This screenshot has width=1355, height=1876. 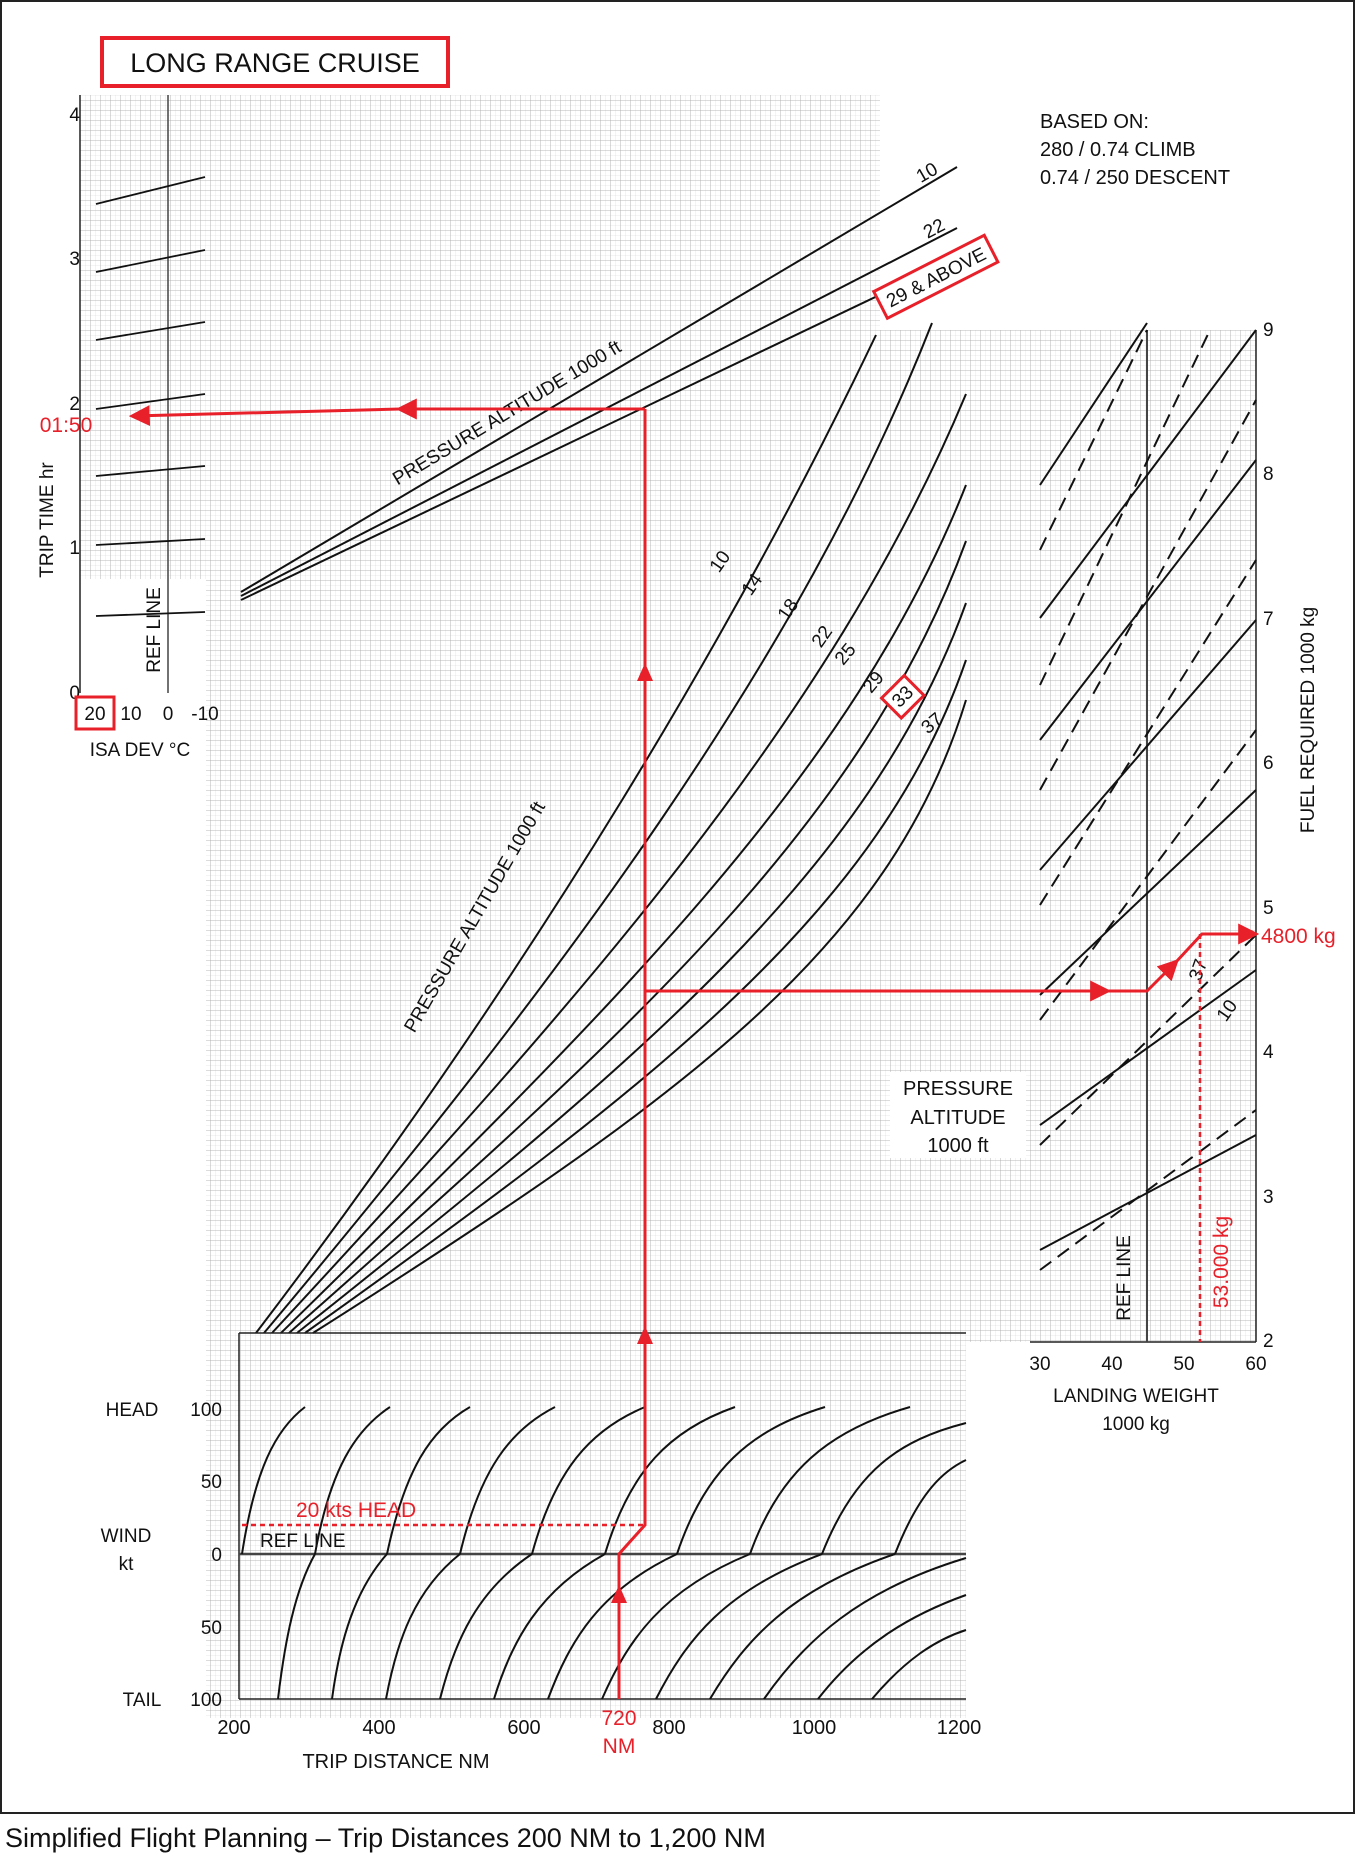 What do you see at coordinates (303, 1541) in the screenshot?
I see `wind-ref-line-label: REF LINE` at bounding box center [303, 1541].